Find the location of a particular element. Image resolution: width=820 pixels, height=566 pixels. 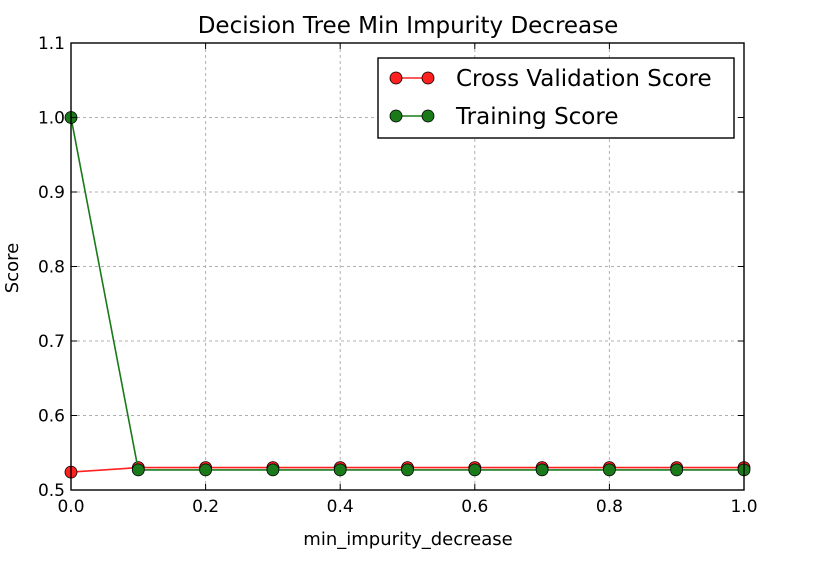

x-tick-label: 1.0 is located at coordinates (743, 507).